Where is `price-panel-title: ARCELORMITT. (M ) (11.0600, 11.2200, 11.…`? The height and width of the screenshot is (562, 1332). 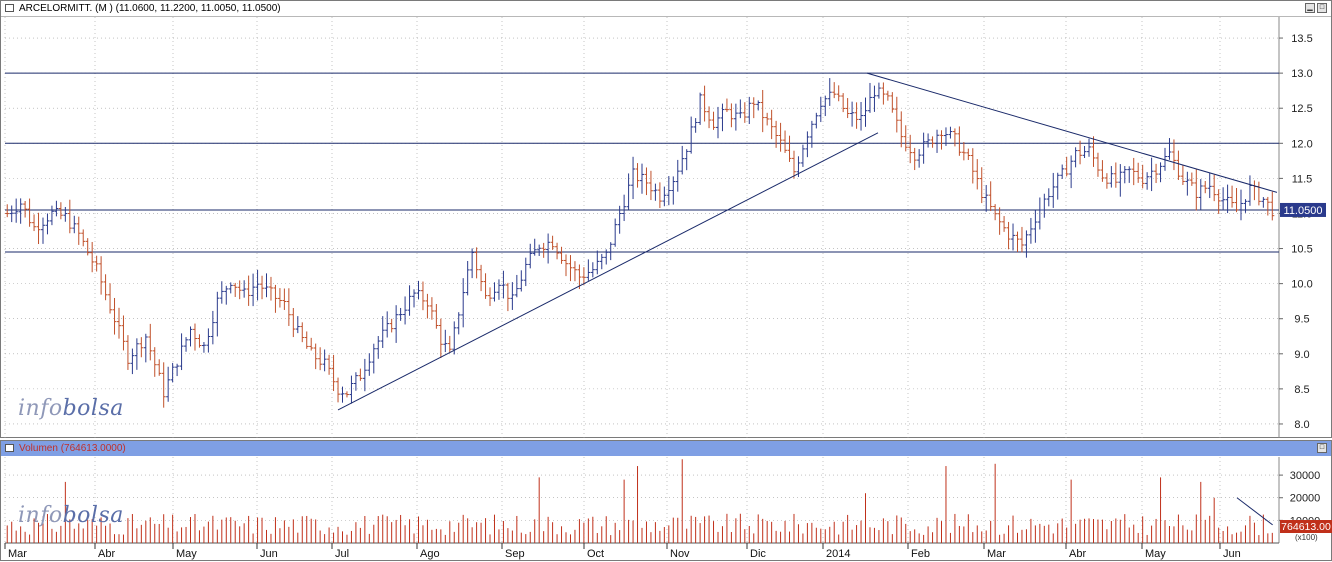 price-panel-title: ARCELORMITT. (M ) (11.0600, 11.2200, 11.… is located at coordinates (150, 8).